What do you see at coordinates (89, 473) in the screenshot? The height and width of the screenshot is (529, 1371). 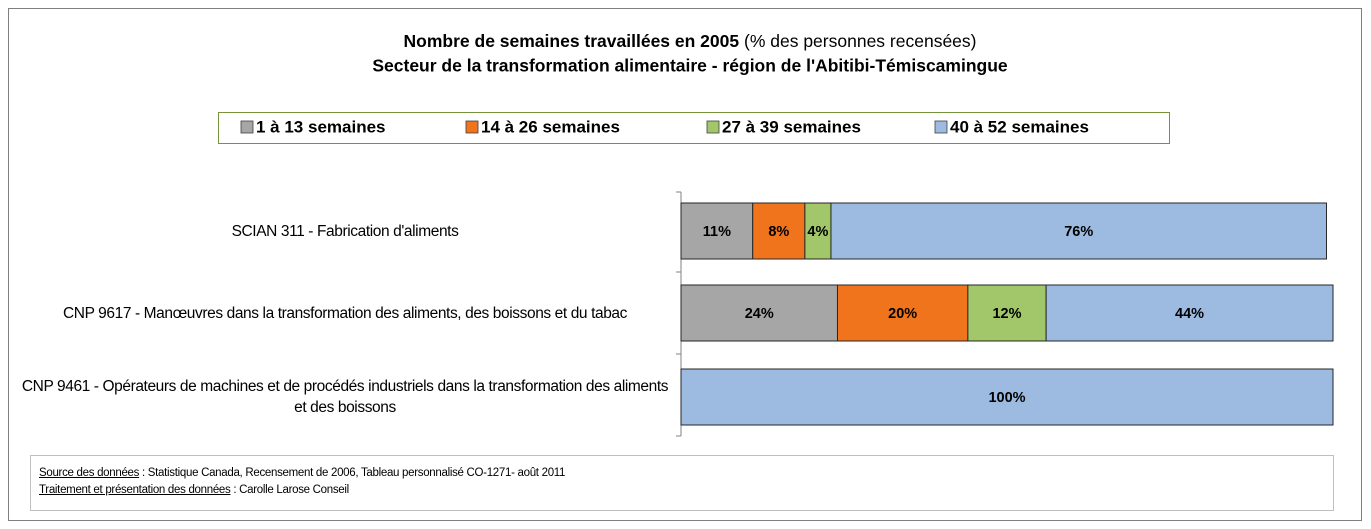 I see `source-label: Source des données` at bounding box center [89, 473].